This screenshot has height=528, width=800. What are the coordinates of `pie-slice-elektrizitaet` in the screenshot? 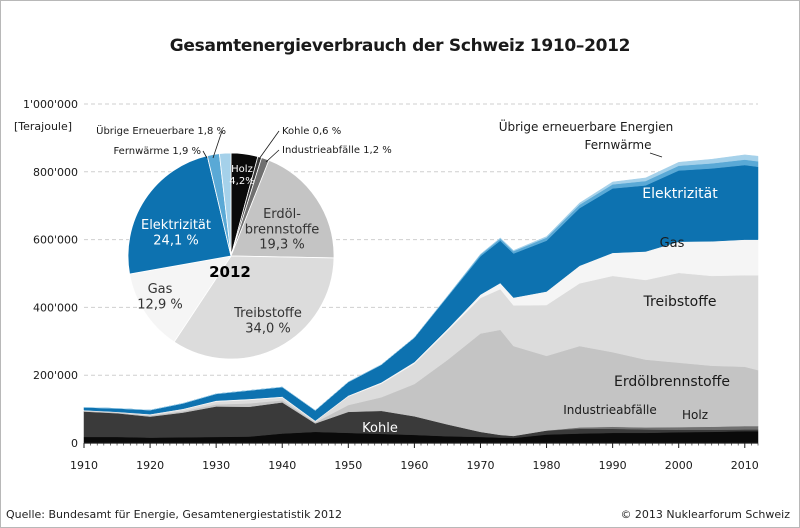 It's located at (179, 215).